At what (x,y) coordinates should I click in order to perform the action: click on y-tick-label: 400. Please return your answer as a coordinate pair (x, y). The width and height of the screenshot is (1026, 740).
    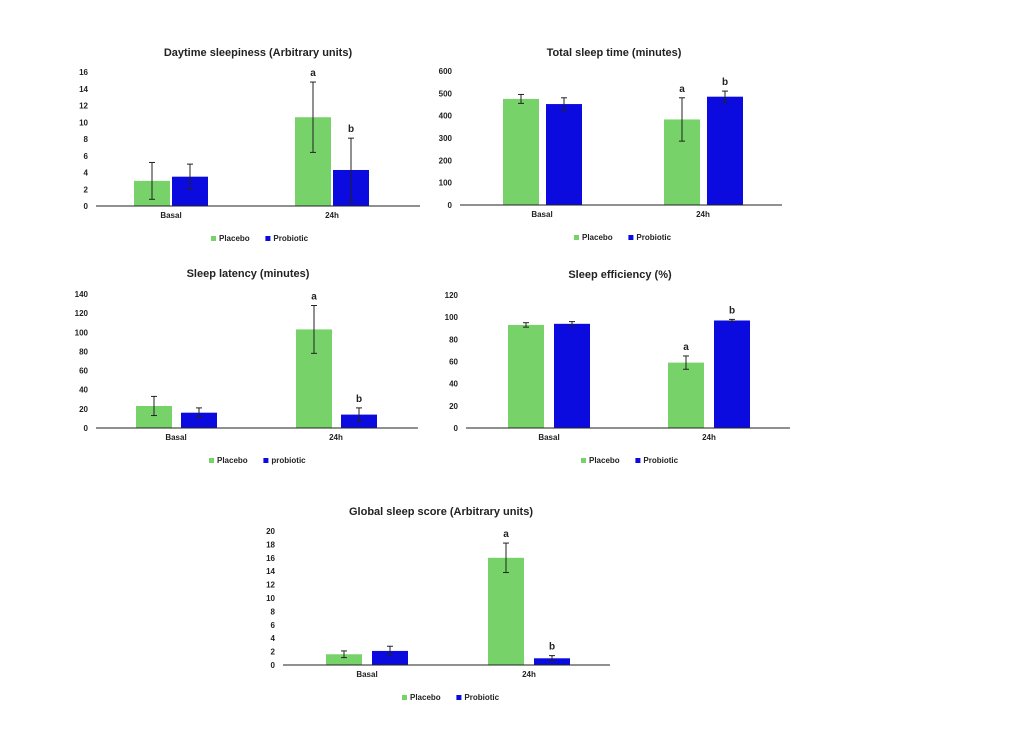
    Looking at the image, I should click on (446, 116).